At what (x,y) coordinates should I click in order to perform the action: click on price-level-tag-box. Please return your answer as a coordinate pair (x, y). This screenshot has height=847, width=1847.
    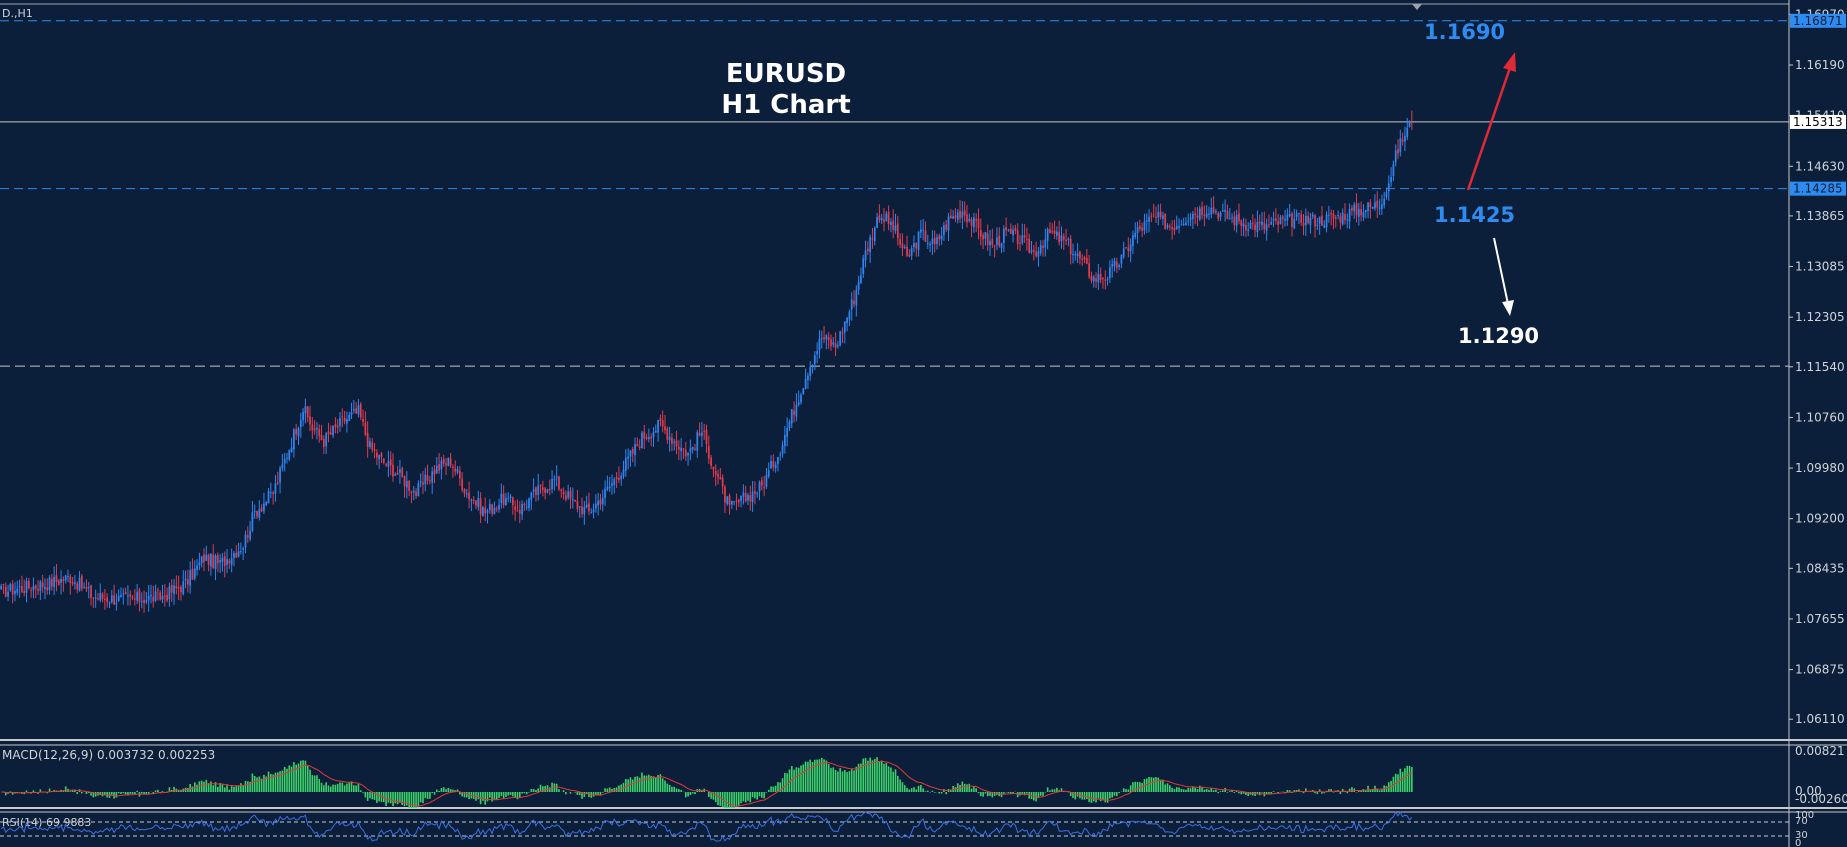
    Looking at the image, I should click on (1818, 121).